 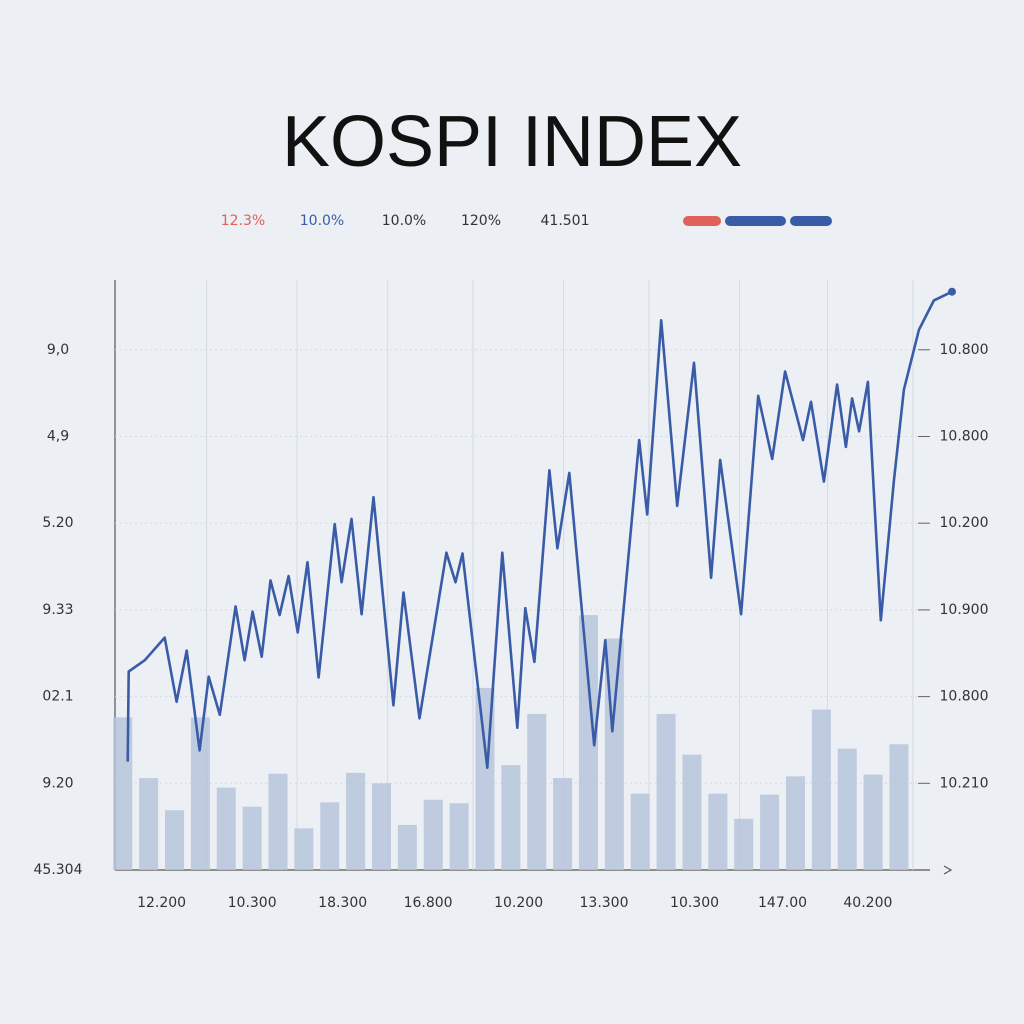 I want to click on line-end-dot, so click(x=951, y=291).